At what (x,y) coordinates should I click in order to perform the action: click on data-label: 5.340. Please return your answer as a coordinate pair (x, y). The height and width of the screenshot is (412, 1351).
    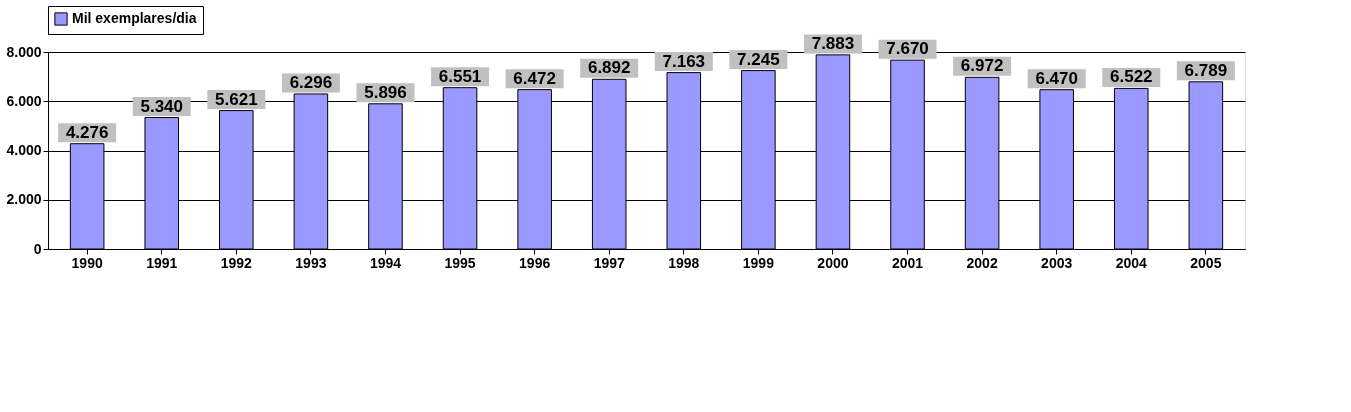
    Looking at the image, I should click on (162, 106).